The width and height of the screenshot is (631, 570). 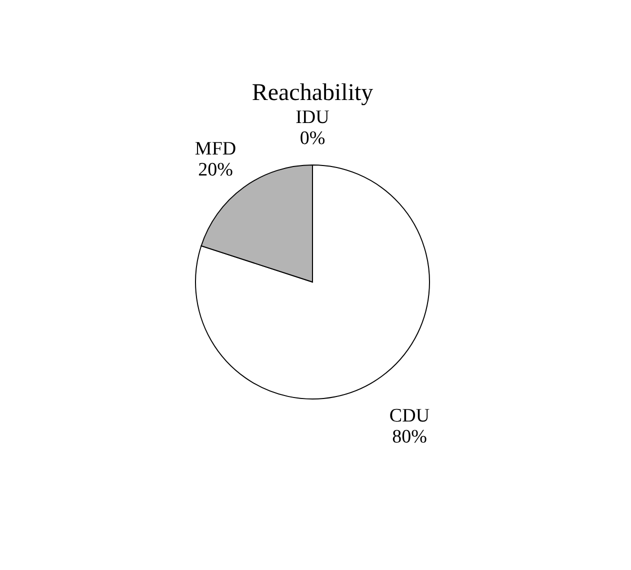 What do you see at coordinates (409, 415) in the screenshot?
I see `slice-label: CDU` at bounding box center [409, 415].